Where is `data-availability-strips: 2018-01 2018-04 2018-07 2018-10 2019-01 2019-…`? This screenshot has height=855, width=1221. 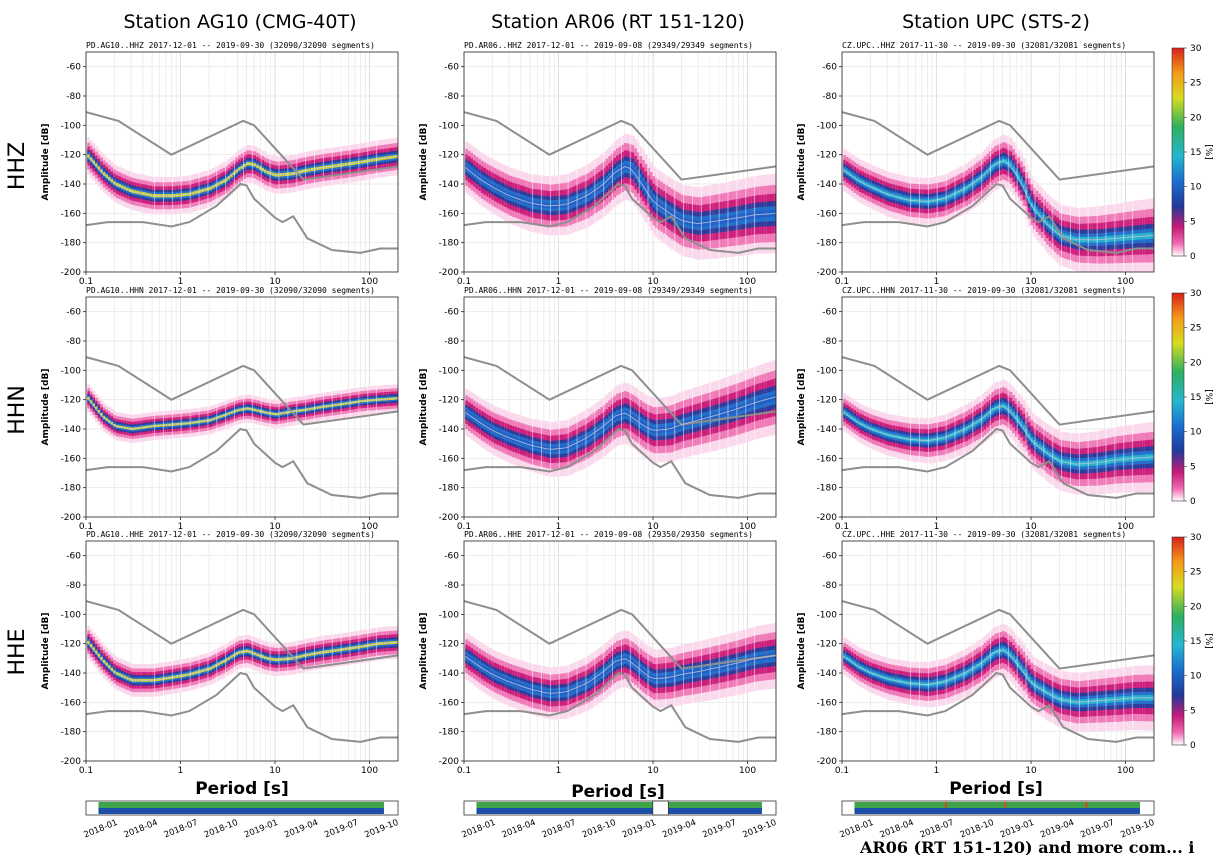 data-availability-strips: 2018-01 2018-04 2018-07 2018-10 2019-01 2019-… is located at coordinates (619, 820).